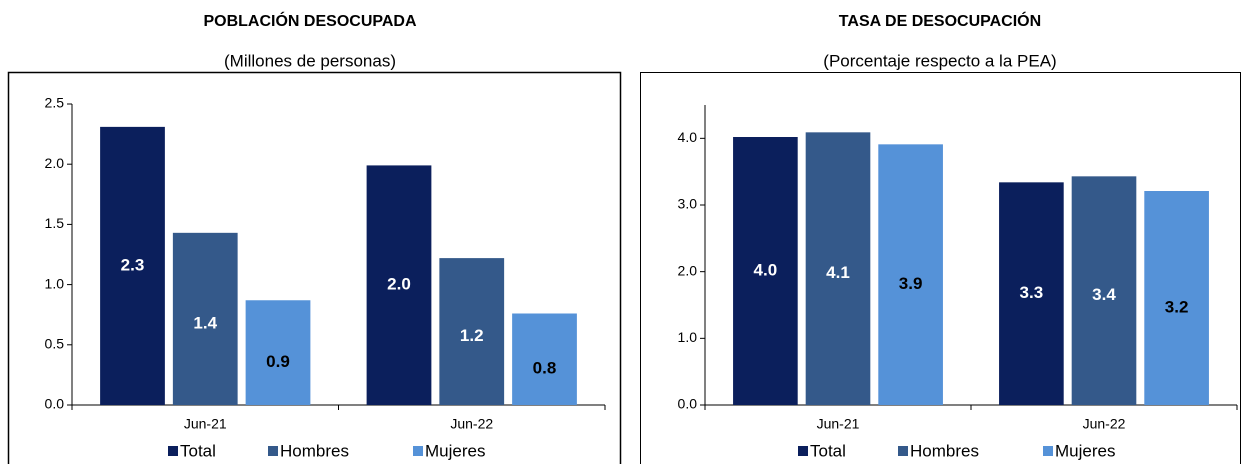  I want to click on value-label: 4.0, so click(766, 269).